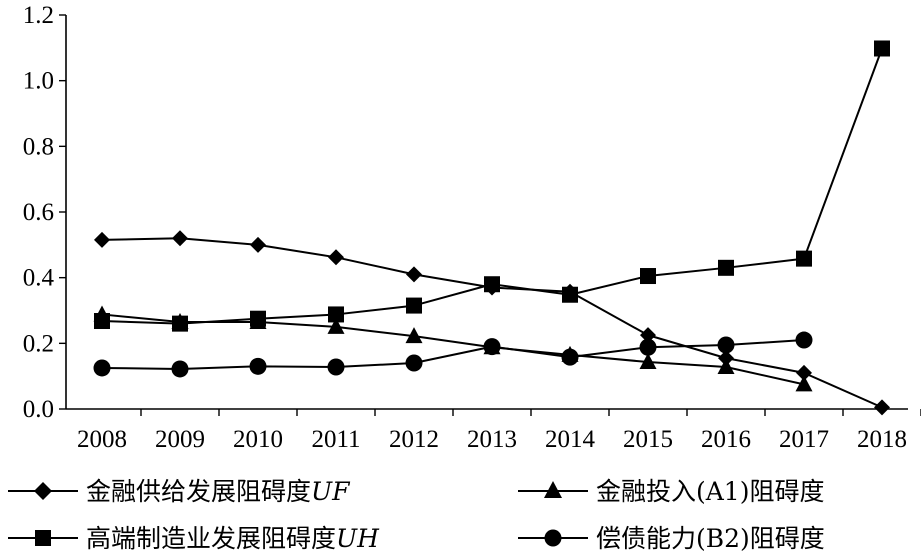  Describe the element at coordinates (38, 146) in the screenshot. I see `y-tick-label: 0.8` at that location.